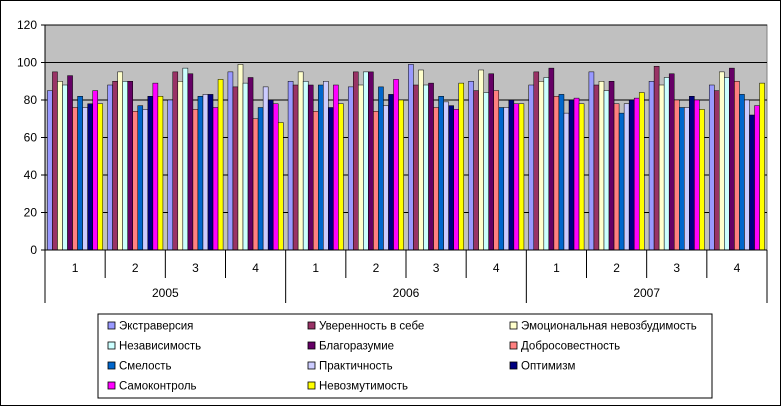 The width and height of the screenshot is (781, 406). What do you see at coordinates (27, 25) in the screenshot?
I see `y-tick-label: 120` at bounding box center [27, 25].